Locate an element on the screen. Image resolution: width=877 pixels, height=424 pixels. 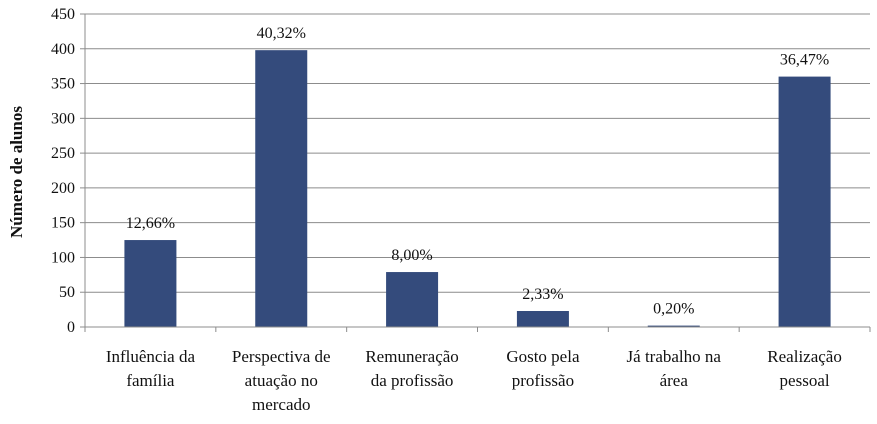
x-category-label: da profissão is located at coordinates (412, 380).